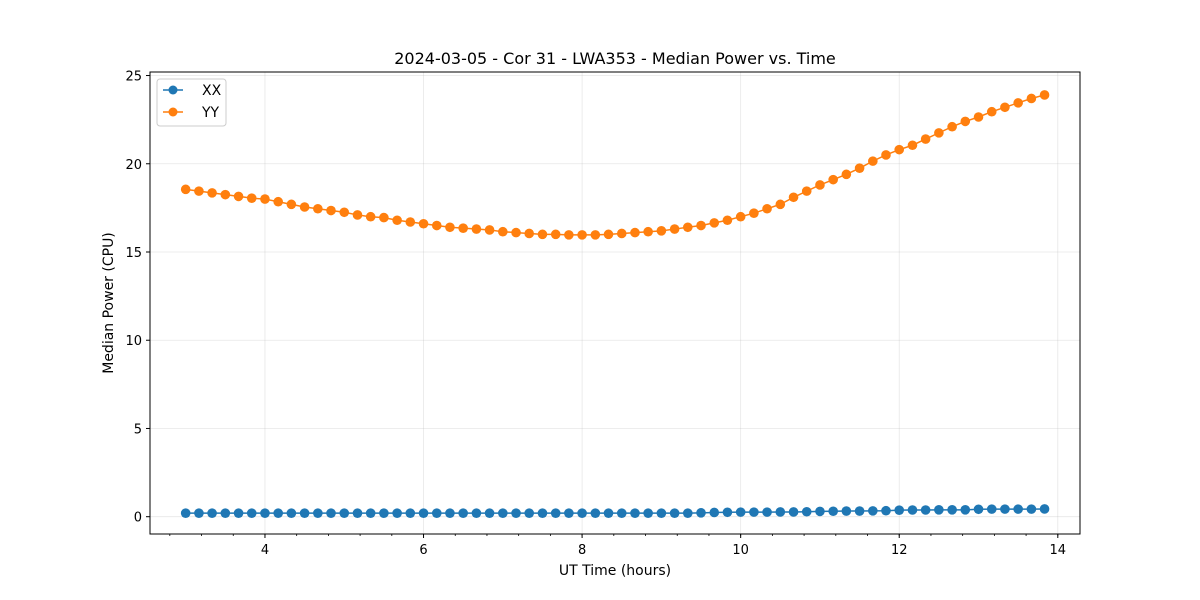 The width and height of the screenshot is (1200, 600). Describe the element at coordinates (582, 550) in the screenshot. I see `x-tick-label: 8` at that location.